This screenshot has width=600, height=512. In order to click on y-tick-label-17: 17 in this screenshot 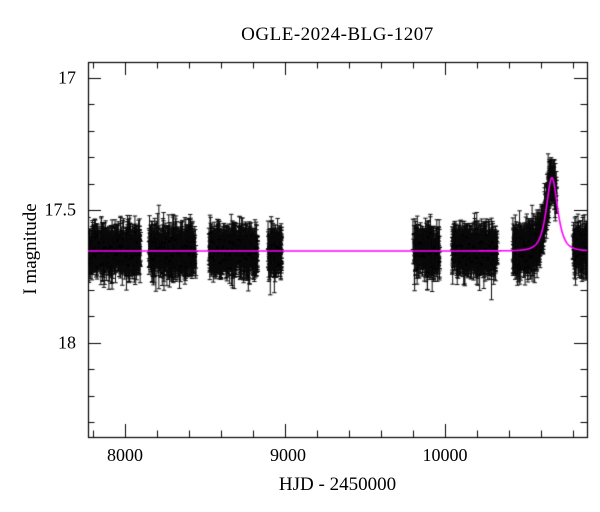, I will do `click(67, 77)`.